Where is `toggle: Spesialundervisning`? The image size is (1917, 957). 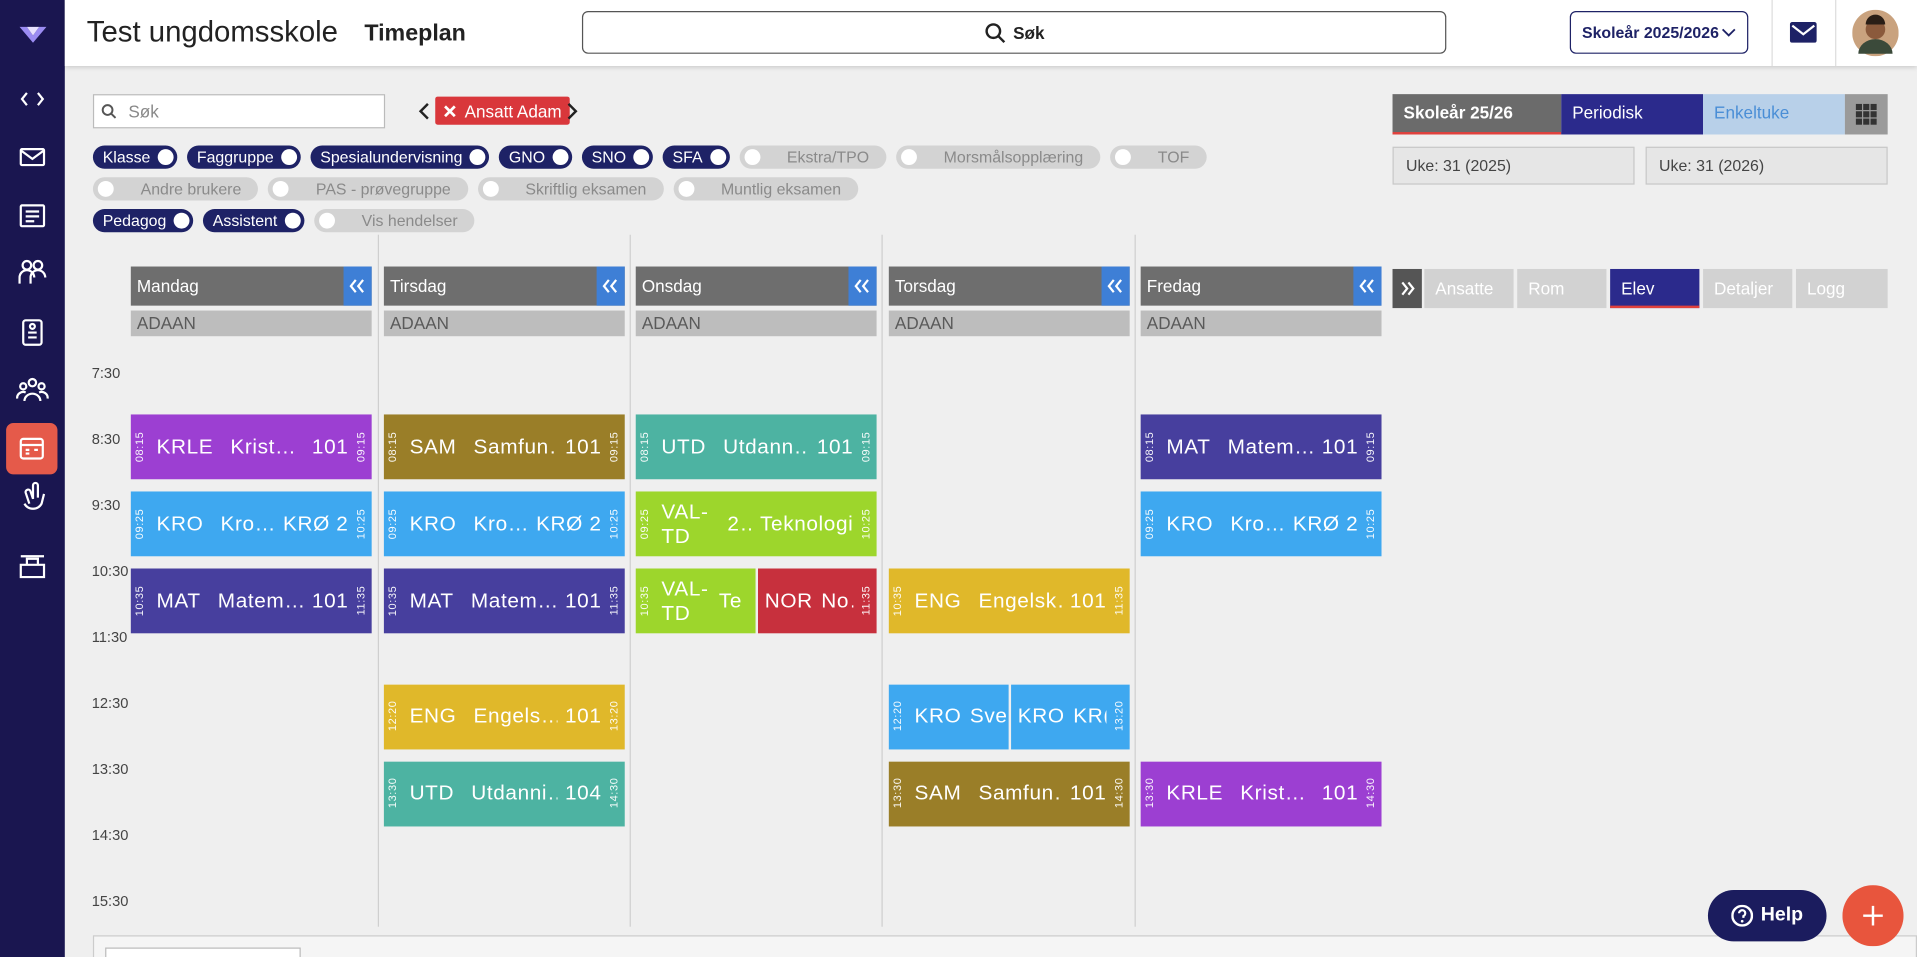
toggle: Spesialundervisning is located at coordinates (400, 156).